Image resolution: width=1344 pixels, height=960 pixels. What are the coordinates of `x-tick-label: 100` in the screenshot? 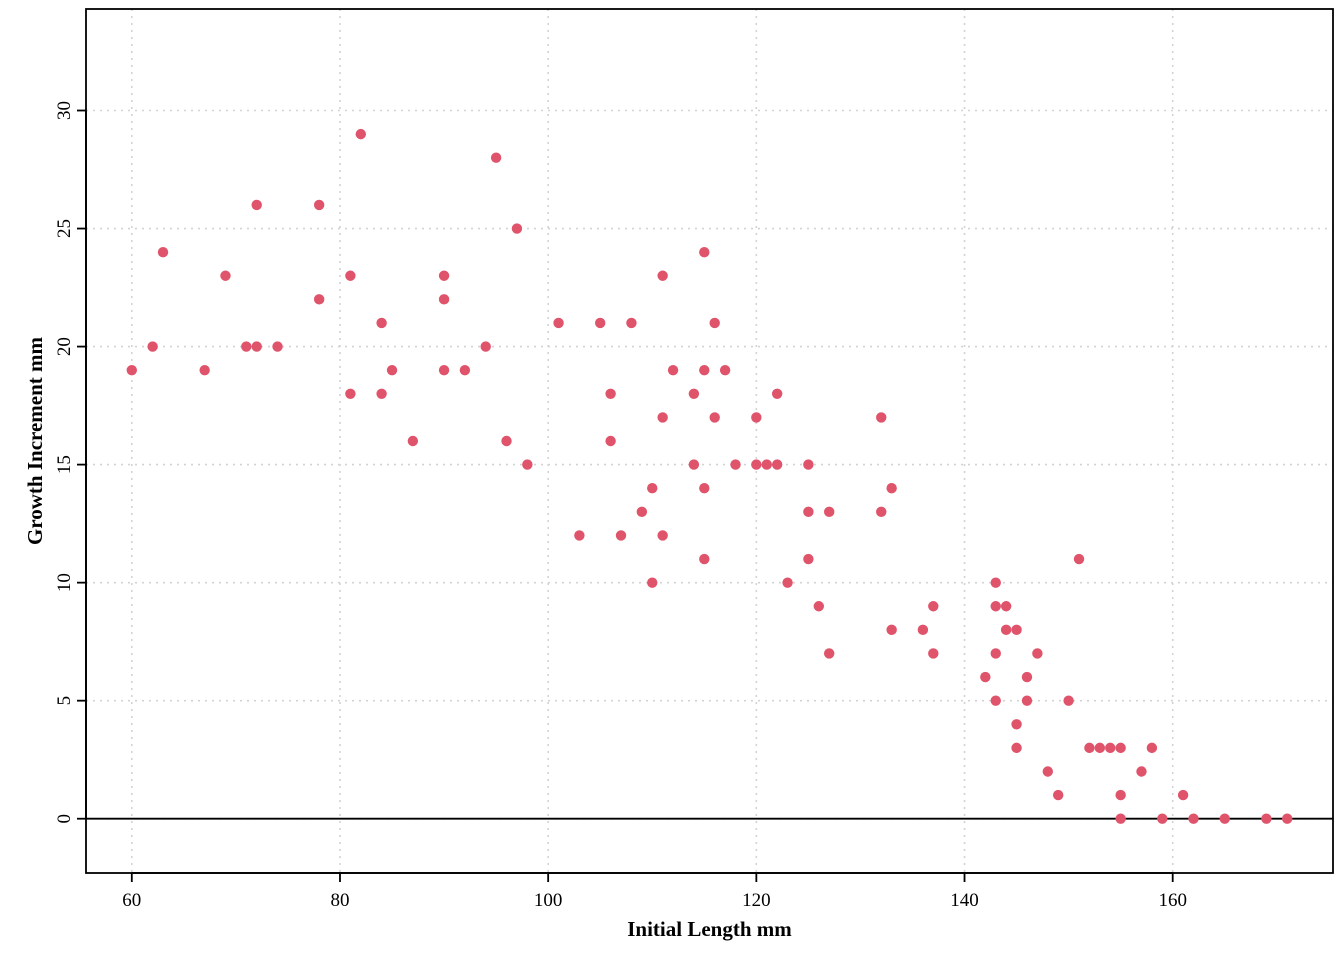 It's located at (548, 900).